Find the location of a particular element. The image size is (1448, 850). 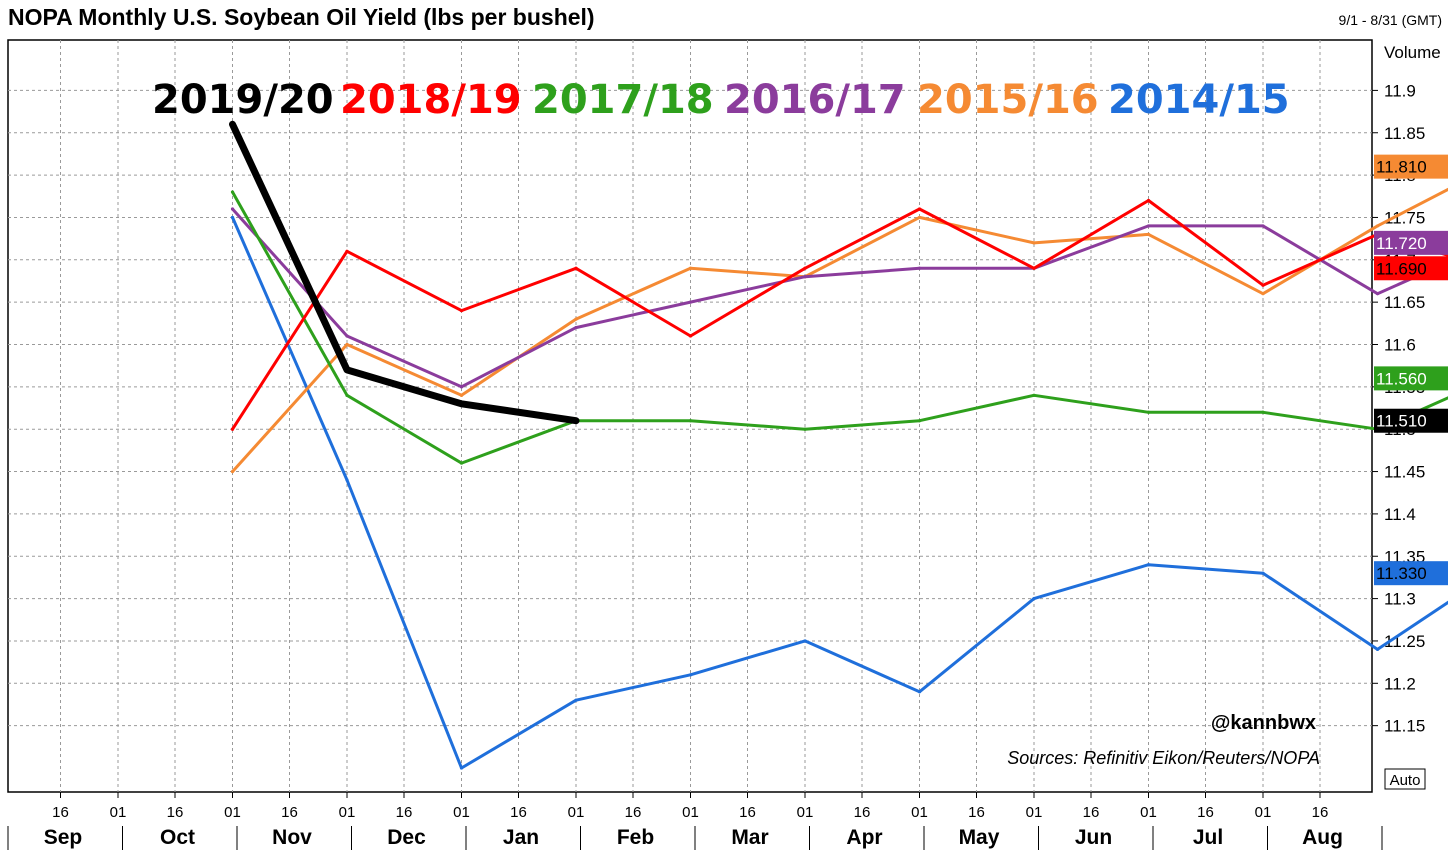

x-month-label: Jun is located at coordinates (1093, 837).